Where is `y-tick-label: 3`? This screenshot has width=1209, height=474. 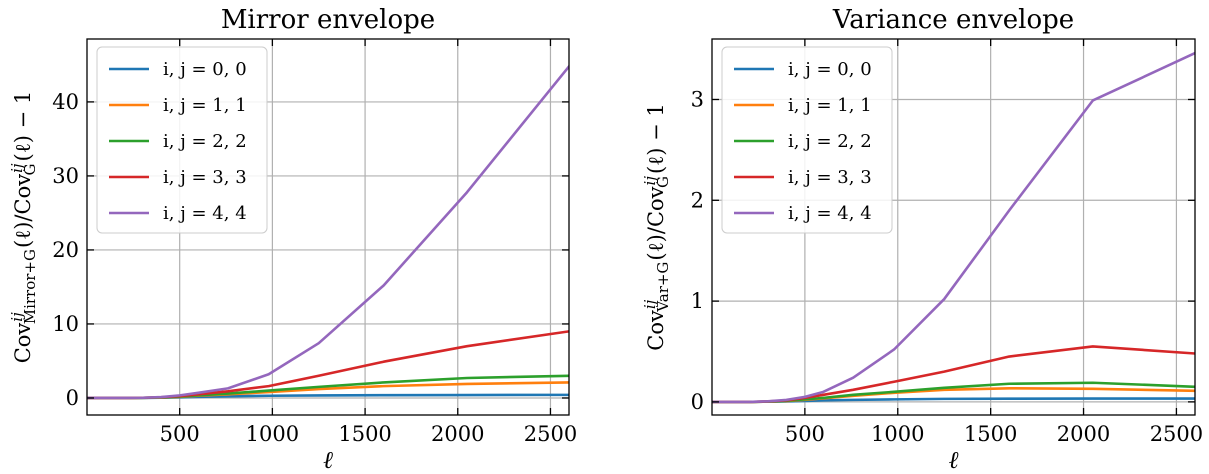
y-tick-label: 3 is located at coordinates (697, 99).